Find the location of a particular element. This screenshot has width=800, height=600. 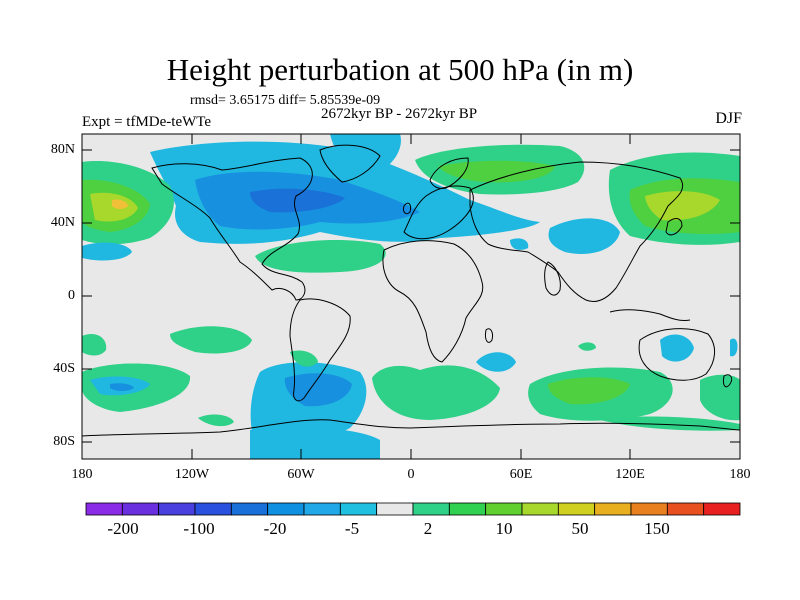

pos-anomaly-north-pacific-west-max is located at coordinates (120, 204).